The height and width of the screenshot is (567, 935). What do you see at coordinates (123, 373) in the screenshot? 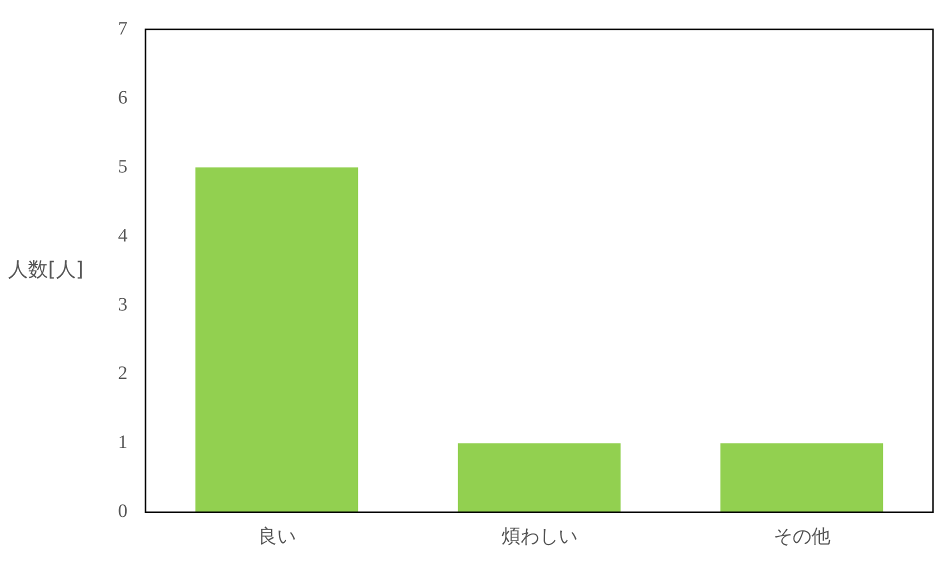
I see `y-tick-label: 2` at bounding box center [123, 373].